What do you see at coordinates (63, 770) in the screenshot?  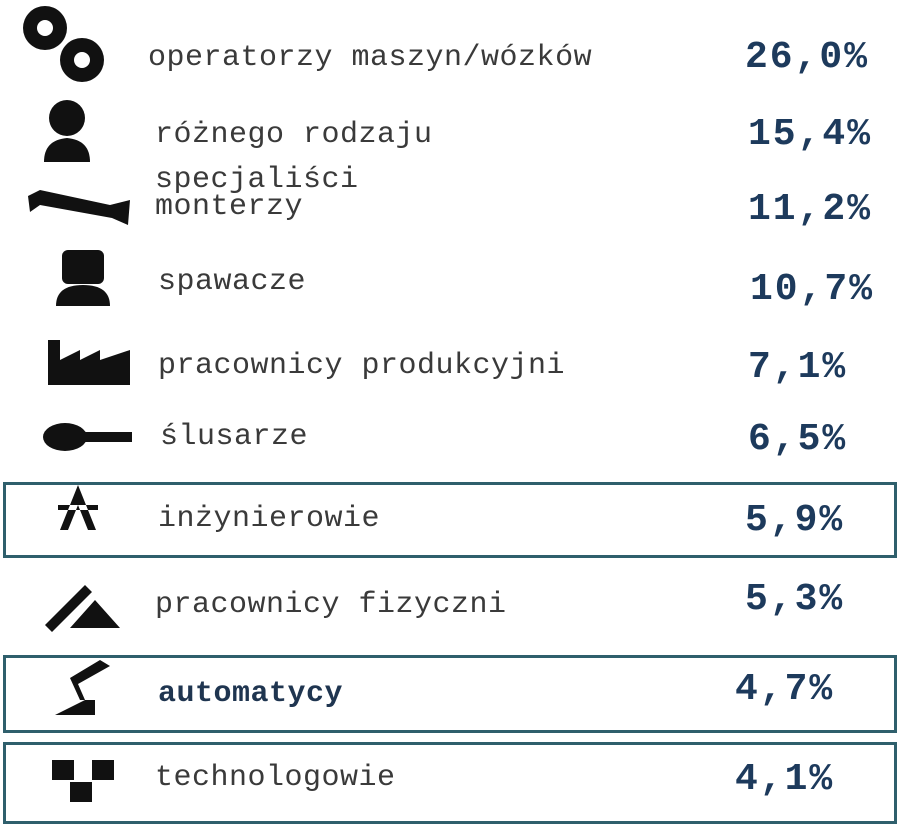 I see `blocks-icon` at bounding box center [63, 770].